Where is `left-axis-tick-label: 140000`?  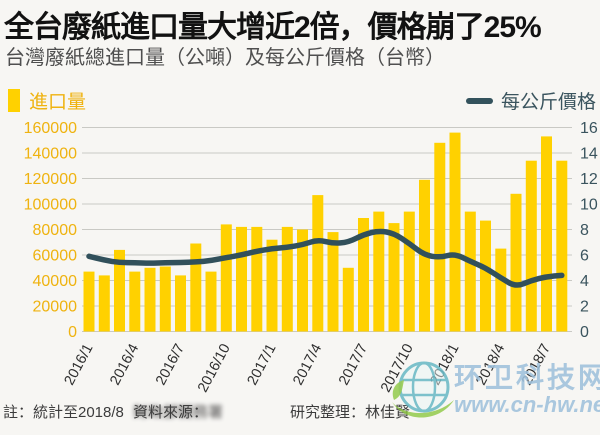 left-axis-tick-label: 140000 is located at coordinates (50, 154).